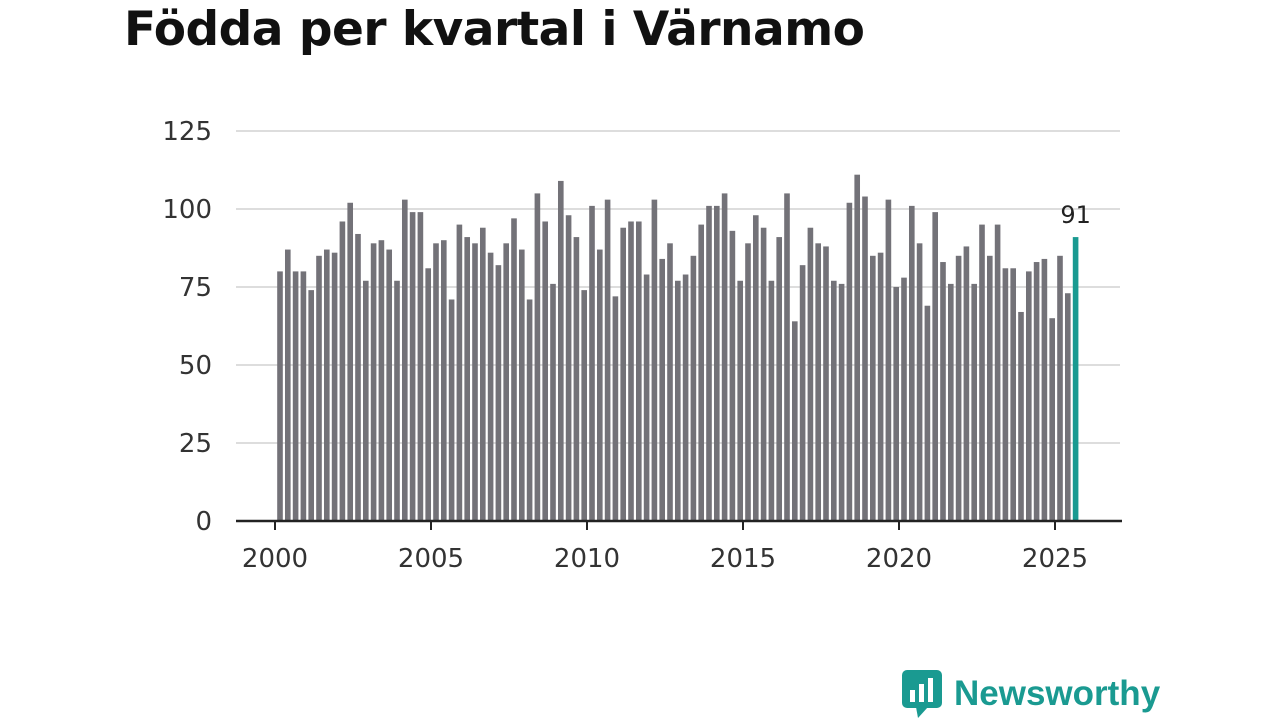 The image size is (1280, 720). What do you see at coordinates (679, 524) in the screenshot?
I see `axes` at bounding box center [679, 524].